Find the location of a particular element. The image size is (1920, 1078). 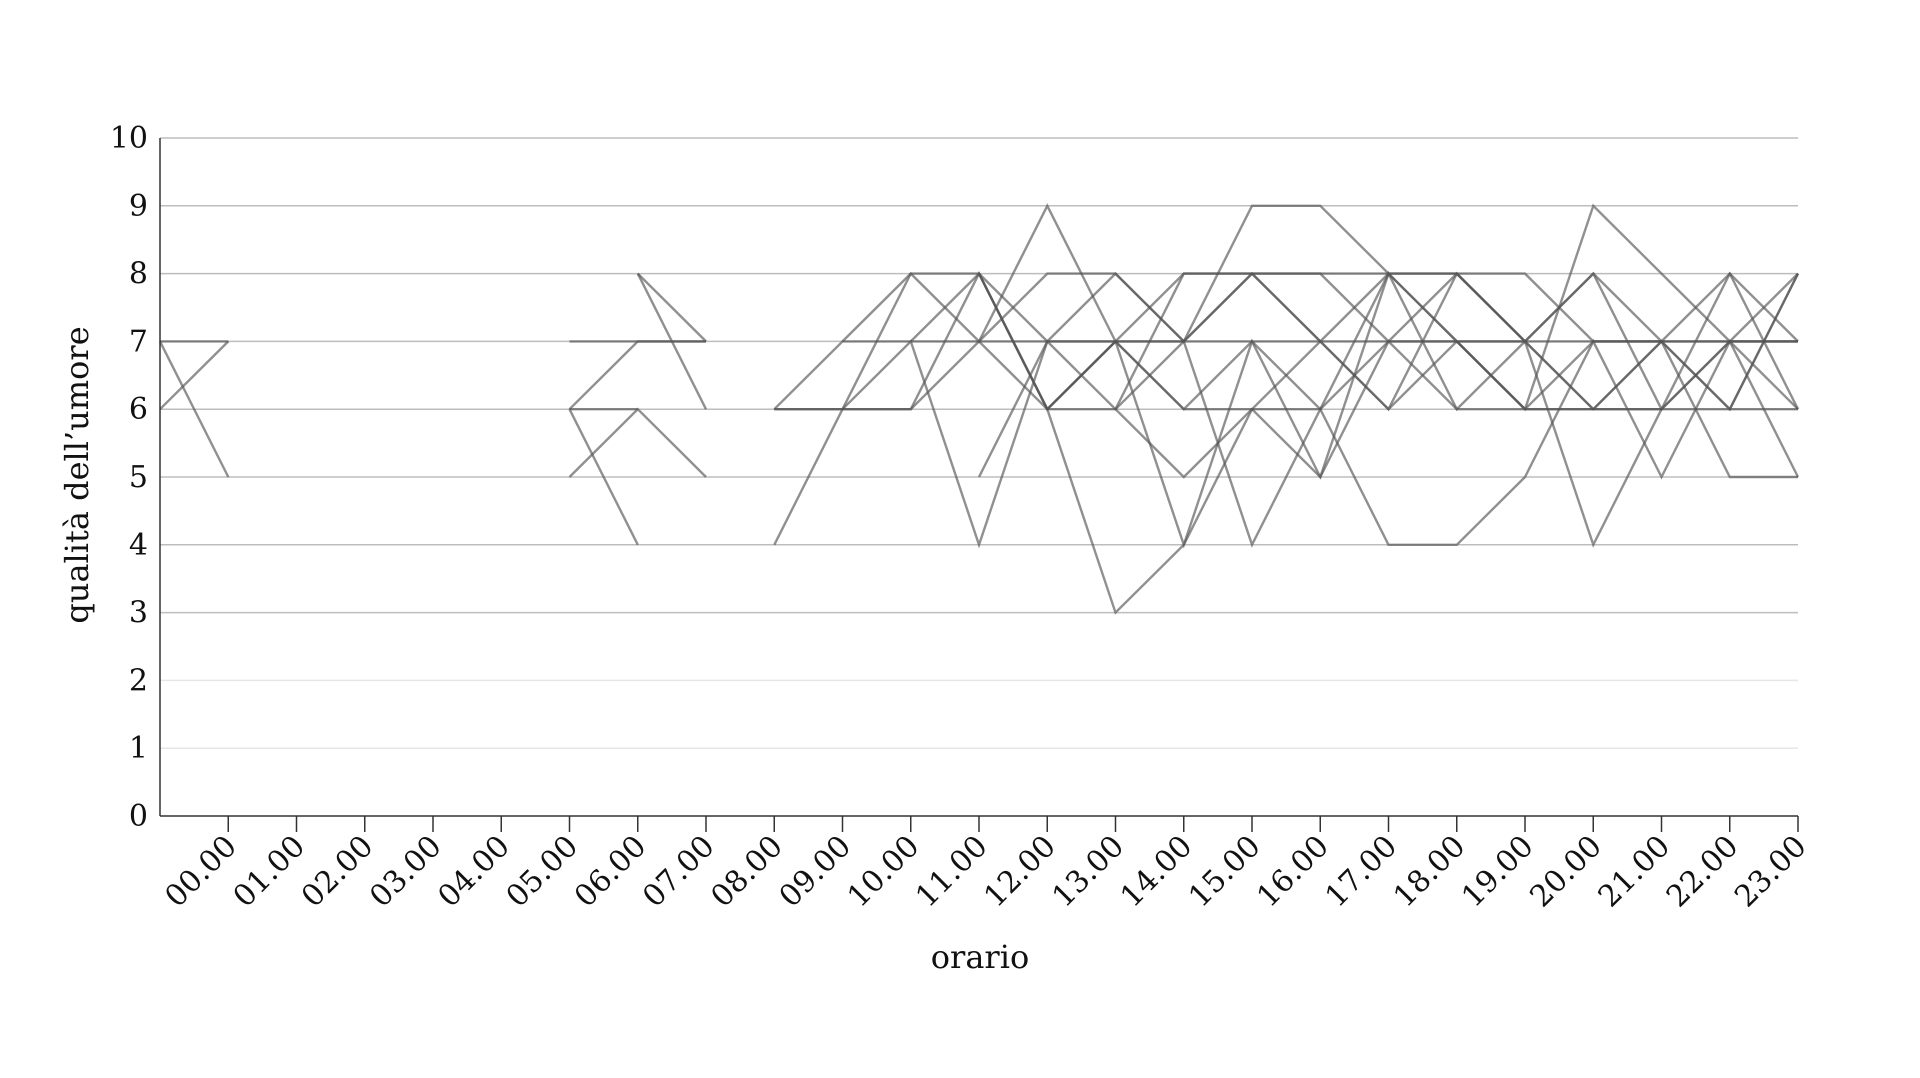

y-tick-label: 3 is located at coordinates (138, 613).